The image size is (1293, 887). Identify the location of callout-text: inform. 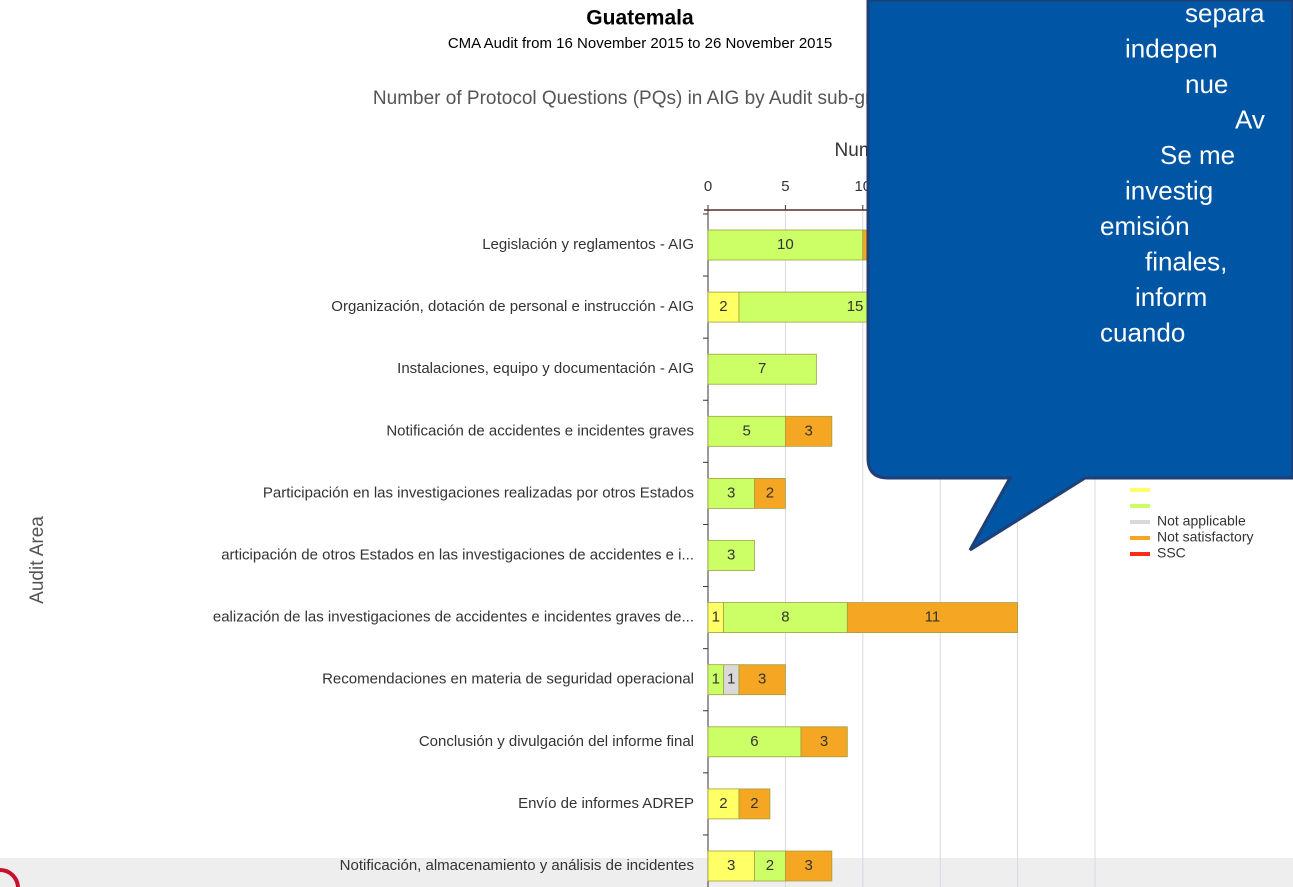
(1171, 297).